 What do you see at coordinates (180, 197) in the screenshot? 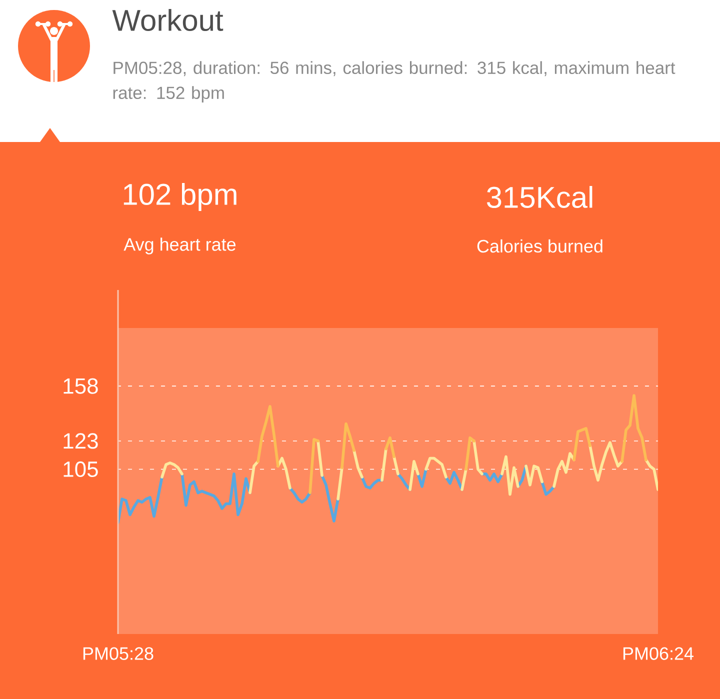
I see `text: 102 bpm` at bounding box center [180, 197].